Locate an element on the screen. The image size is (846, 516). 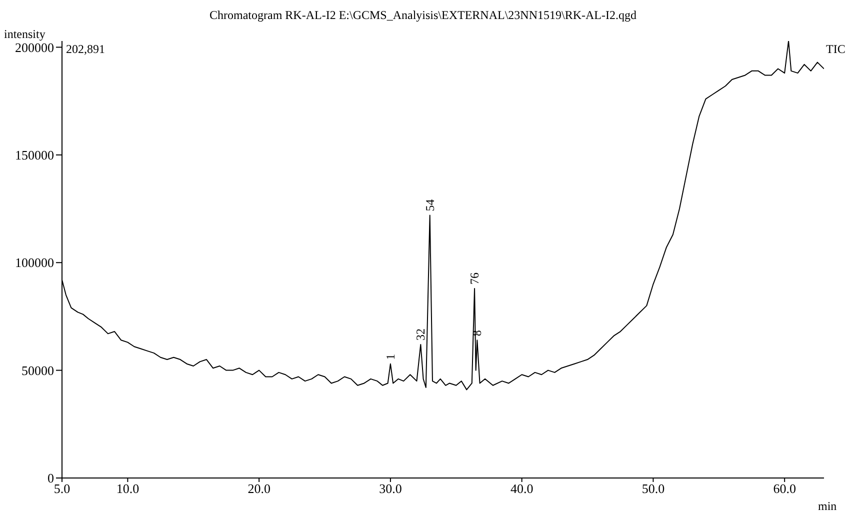
y-tick-label: 100000 is located at coordinates (34, 262).